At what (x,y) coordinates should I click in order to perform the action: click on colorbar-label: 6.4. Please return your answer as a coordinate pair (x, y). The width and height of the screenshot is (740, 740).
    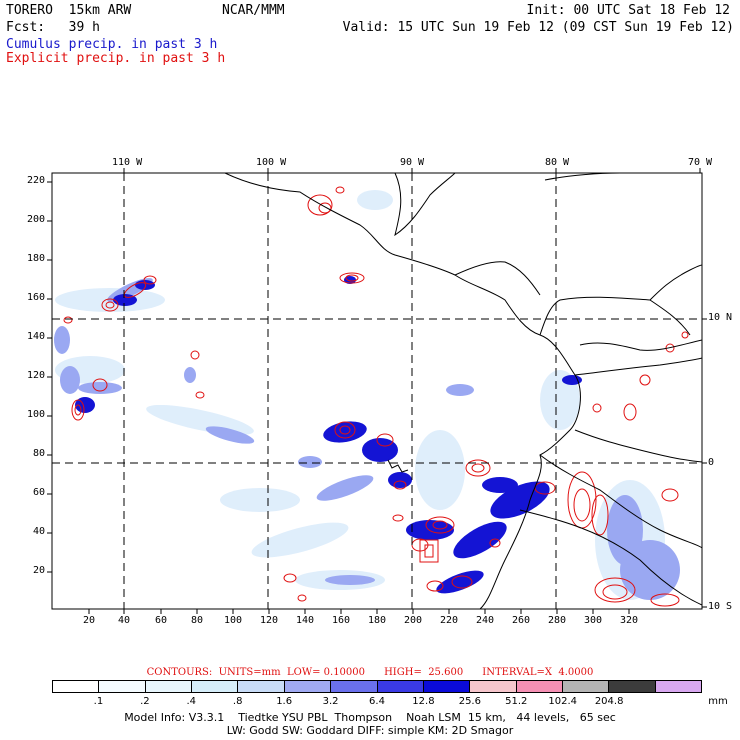
    Looking at the image, I should click on (377, 701).